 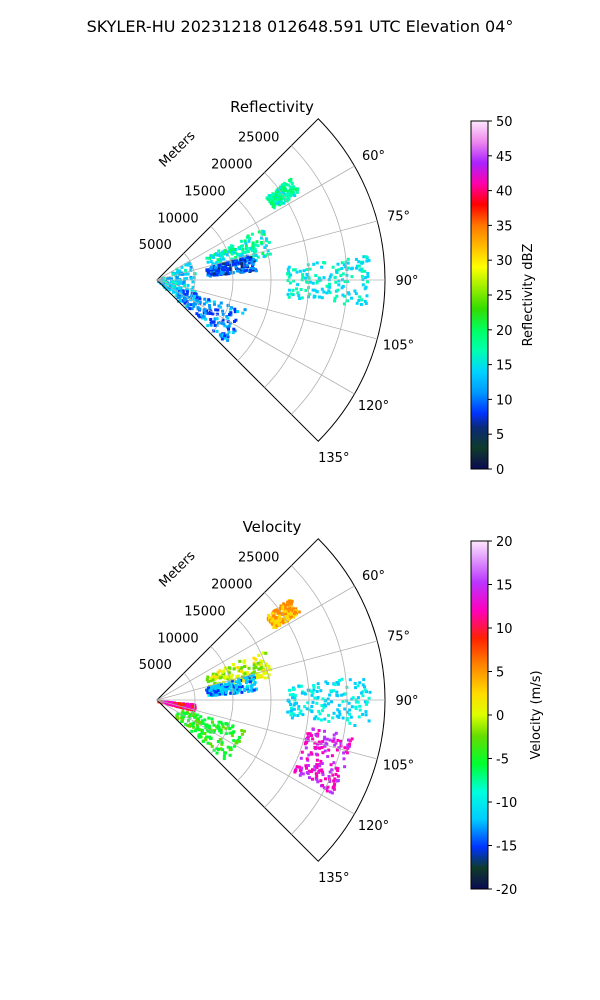 I want to click on azimuth-tick-label: 120°, so click(x=373, y=826).